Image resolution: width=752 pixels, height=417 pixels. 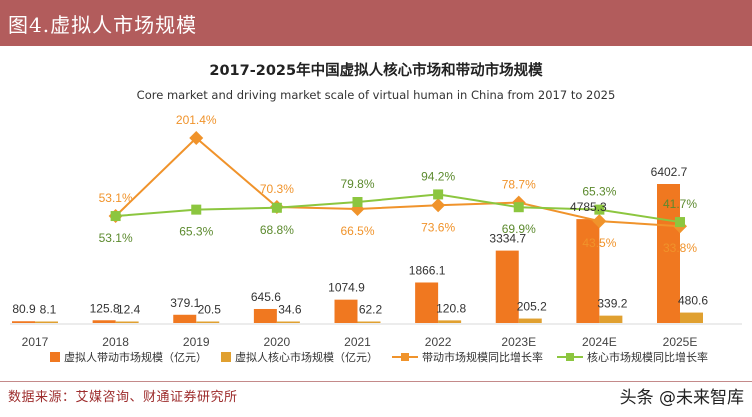 I want to click on x-tick-label: 2018, so click(x=115, y=342).